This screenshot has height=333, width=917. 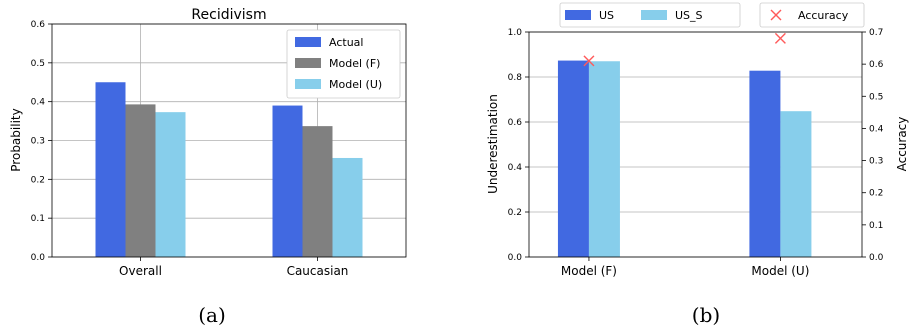 What do you see at coordinates (228, 15) in the screenshot?
I see `chart-a-title: Recidivism` at bounding box center [228, 15].